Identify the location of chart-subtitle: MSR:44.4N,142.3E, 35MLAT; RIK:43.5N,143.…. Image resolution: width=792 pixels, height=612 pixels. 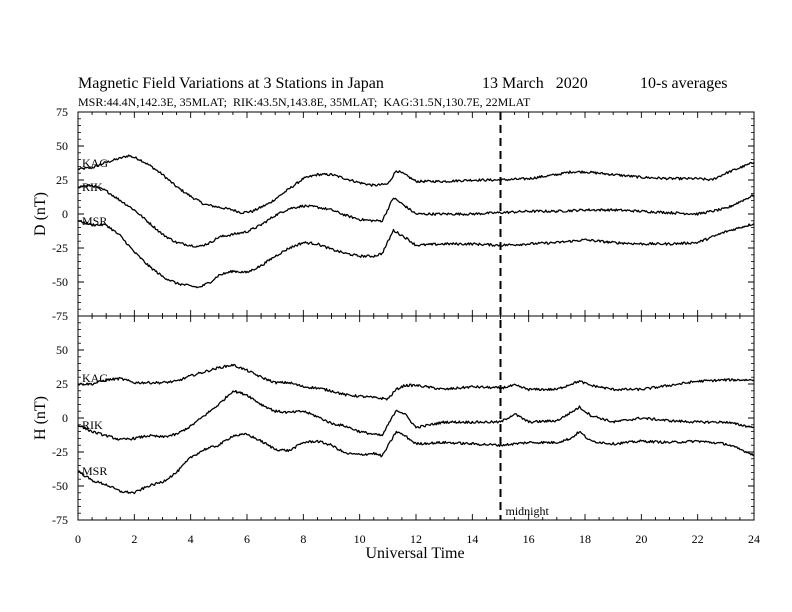
(304, 102).